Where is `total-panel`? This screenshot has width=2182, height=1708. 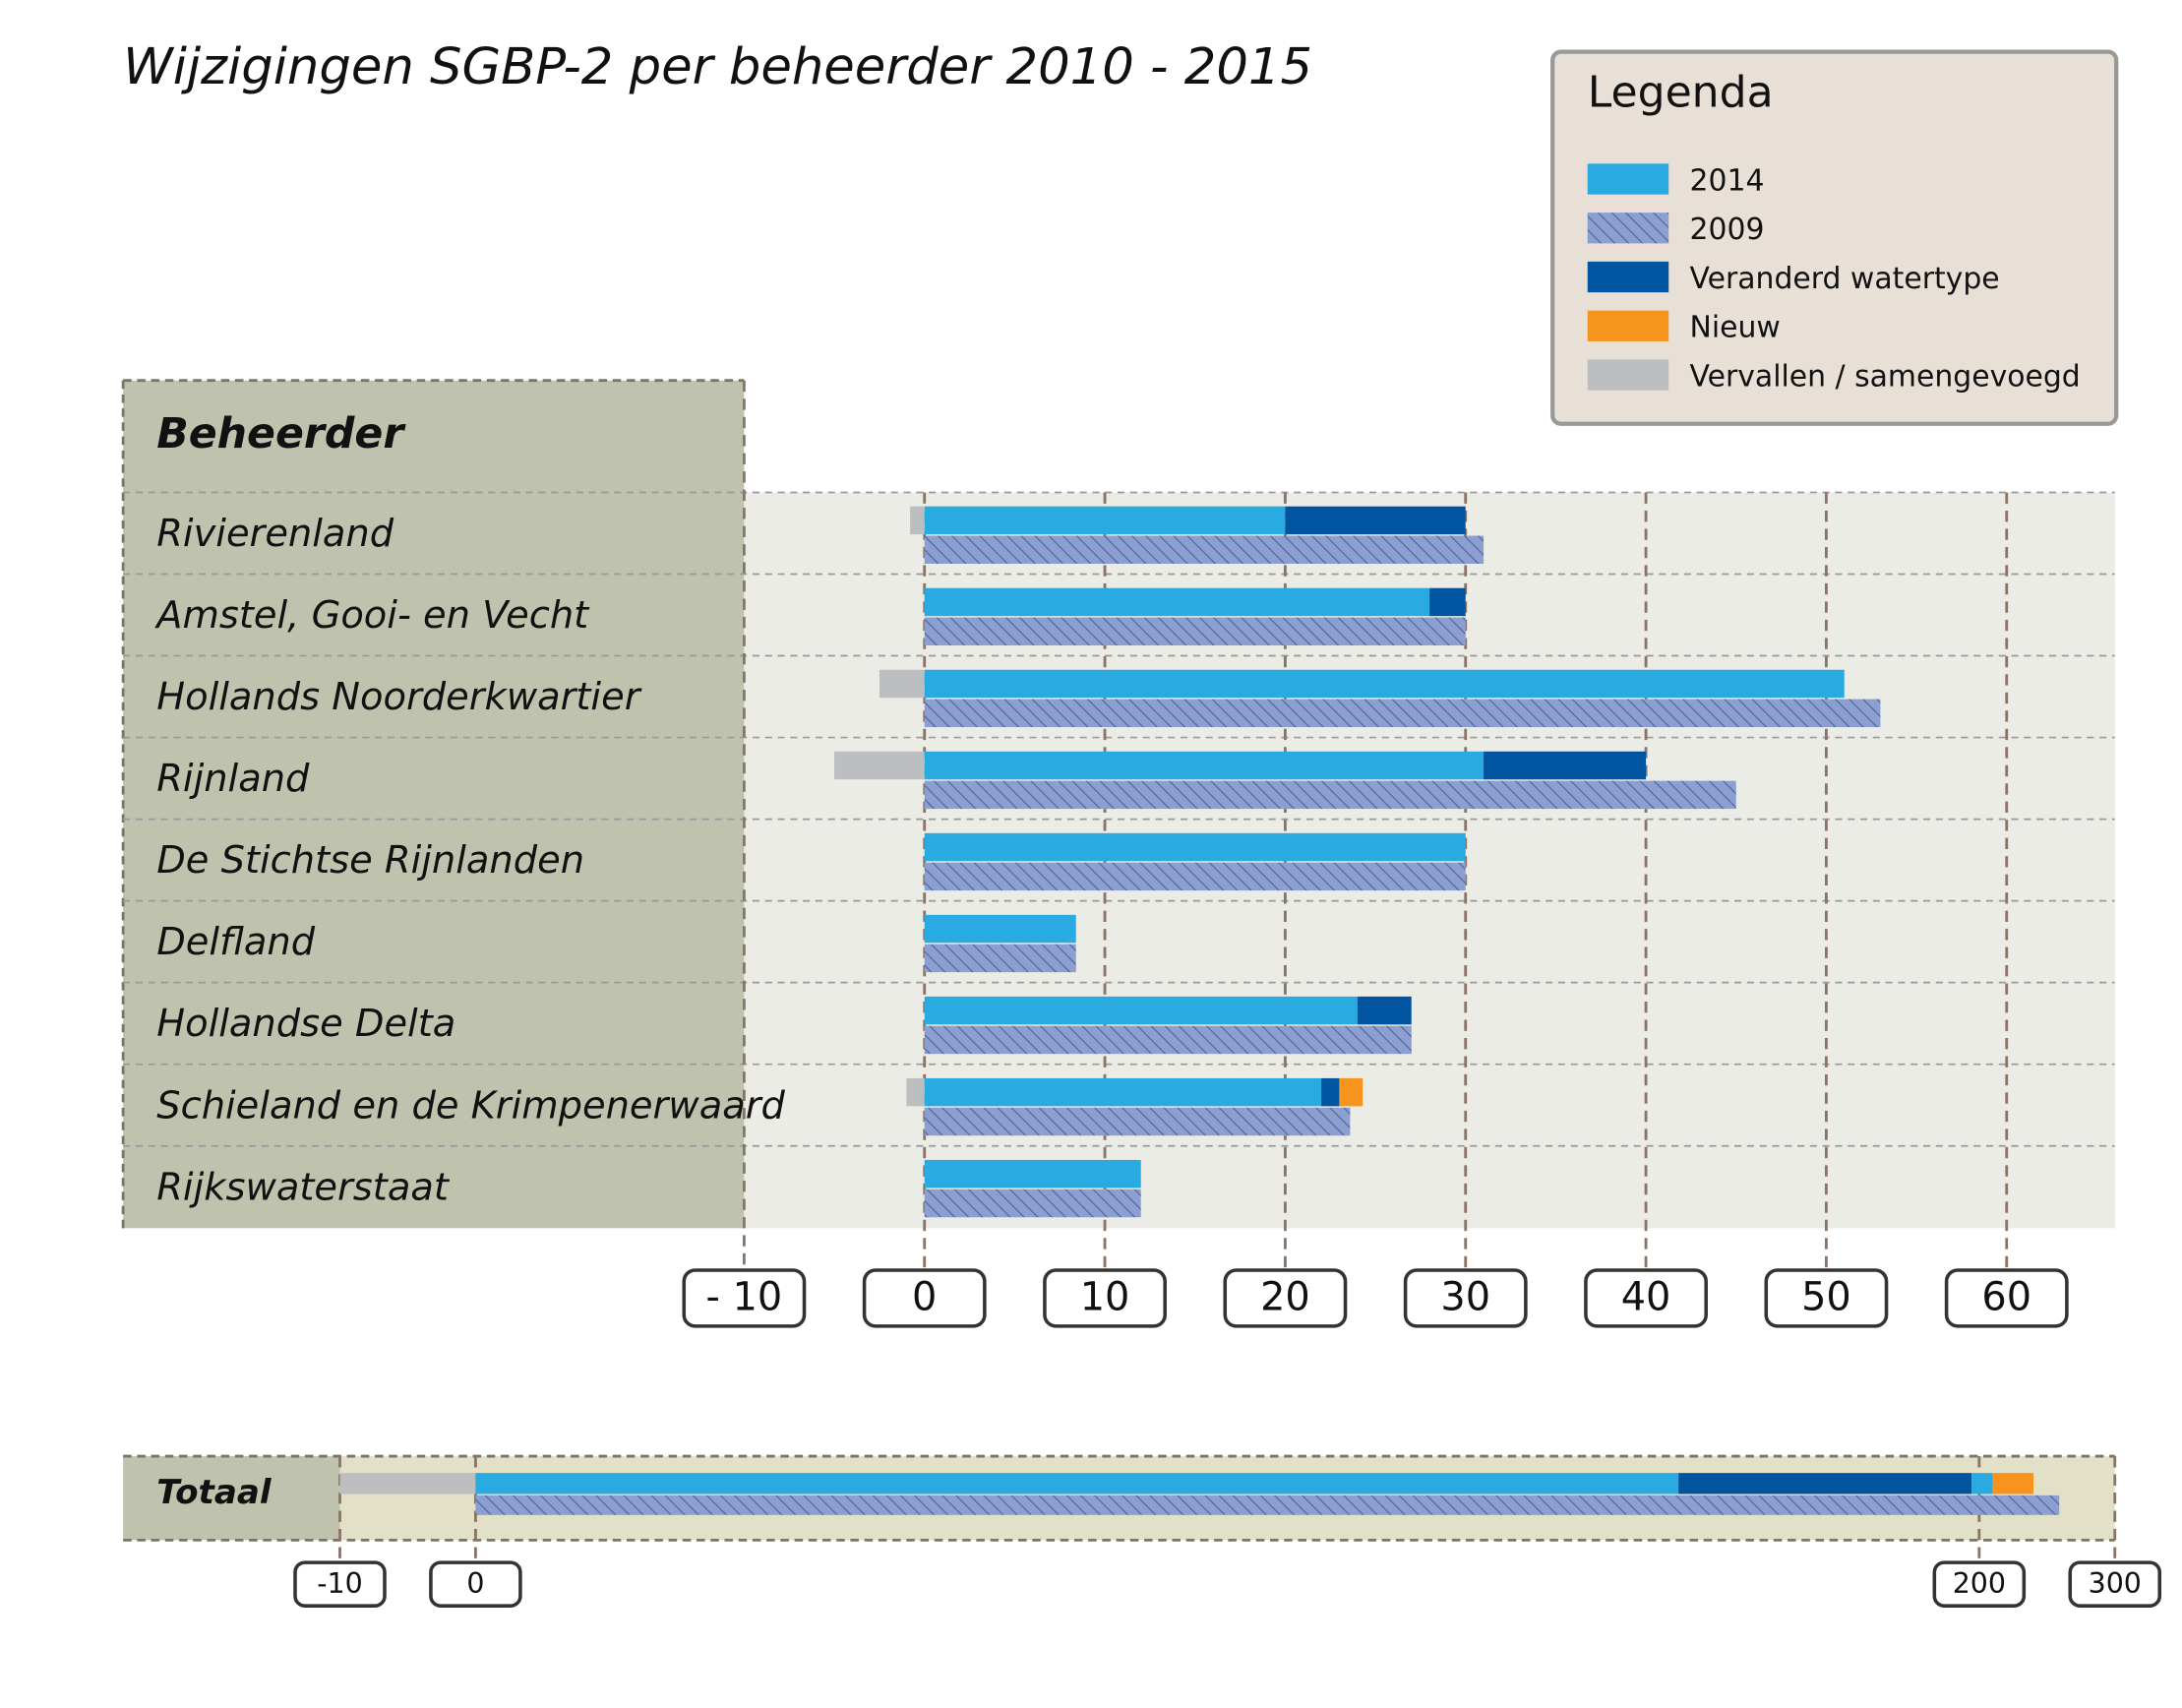 total-panel is located at coordinates (231, 1499).